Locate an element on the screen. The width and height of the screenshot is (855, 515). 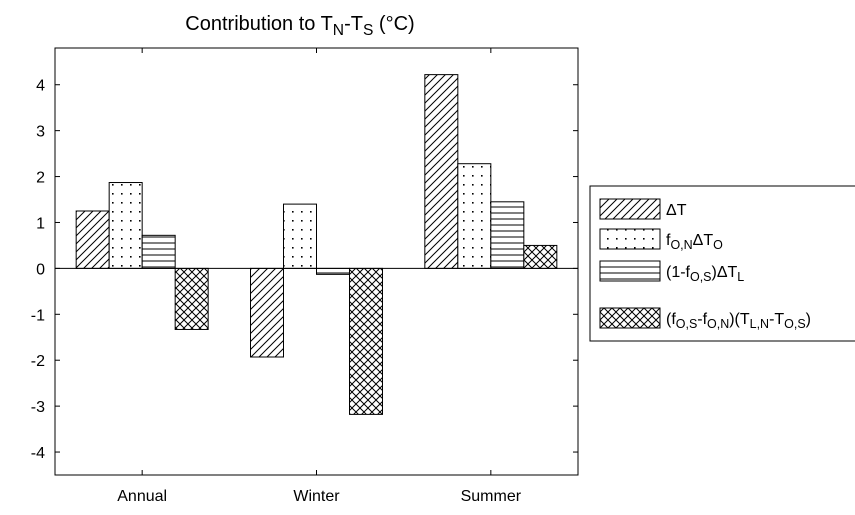
text-part: f is located at coordinates (668, 240).